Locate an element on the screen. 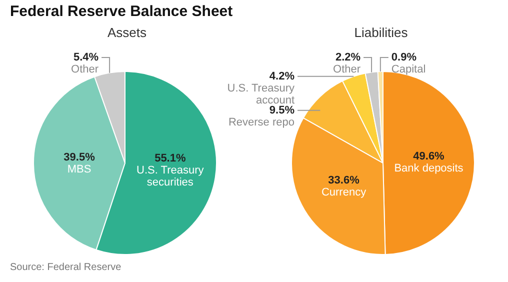 Image resolution: width=508 pixels, height=282 pixels. data-label: 9.5% is located at coordinates (282, 110).